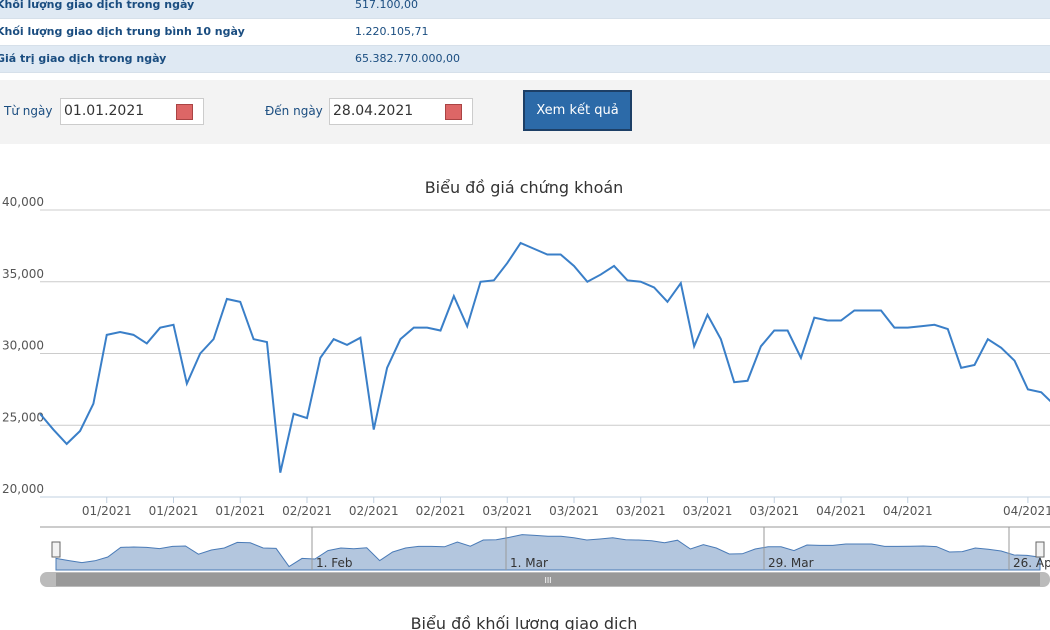 This screenshot has width=1050, height=630. I want to click on scroll-thumb, so click(548, 579).